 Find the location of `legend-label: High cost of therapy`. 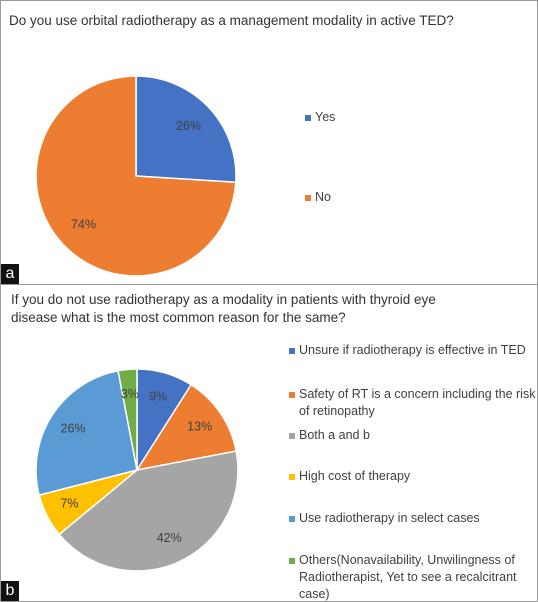

legend-label: High cost of therapy is located at coordinates (355, 476).